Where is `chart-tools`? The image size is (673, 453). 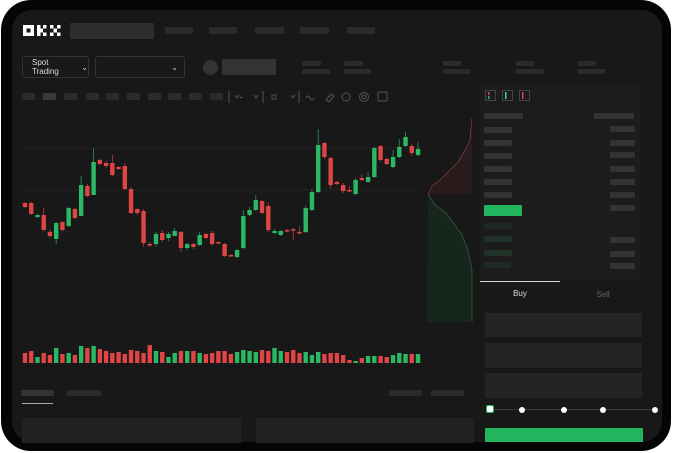 chart-tools is located at coordinates (310, 97).